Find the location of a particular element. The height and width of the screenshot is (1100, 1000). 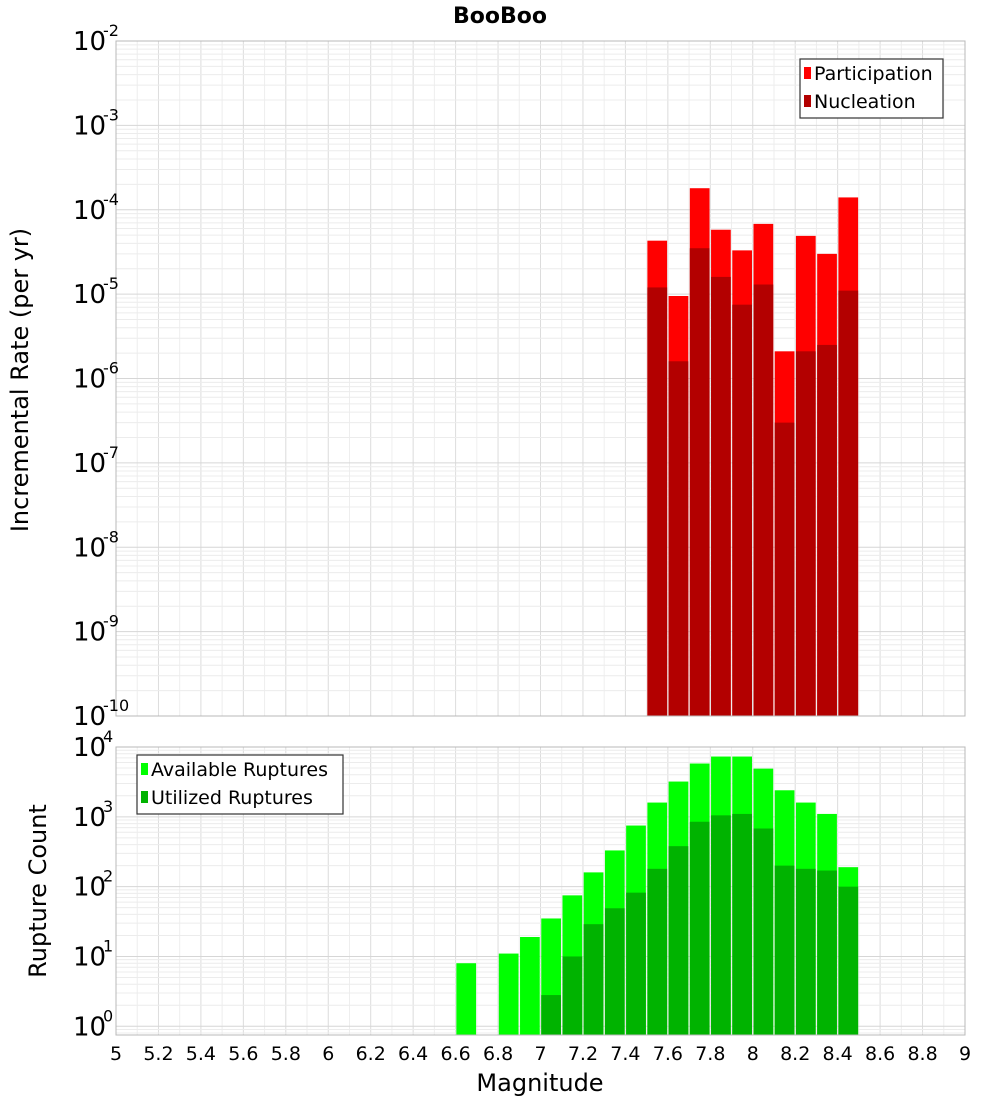

count-y-tick-exponent: 3 is located at coordinates (108, 806).